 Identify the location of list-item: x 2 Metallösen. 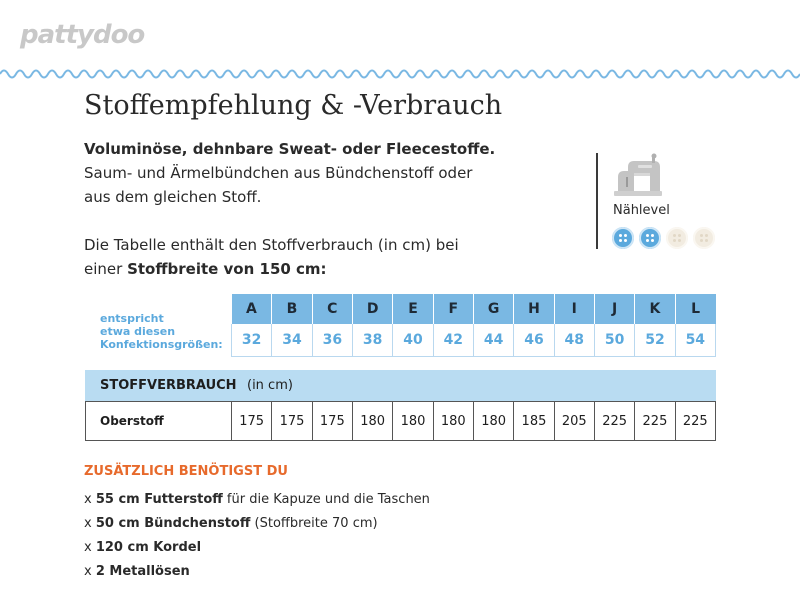
(257, 572).